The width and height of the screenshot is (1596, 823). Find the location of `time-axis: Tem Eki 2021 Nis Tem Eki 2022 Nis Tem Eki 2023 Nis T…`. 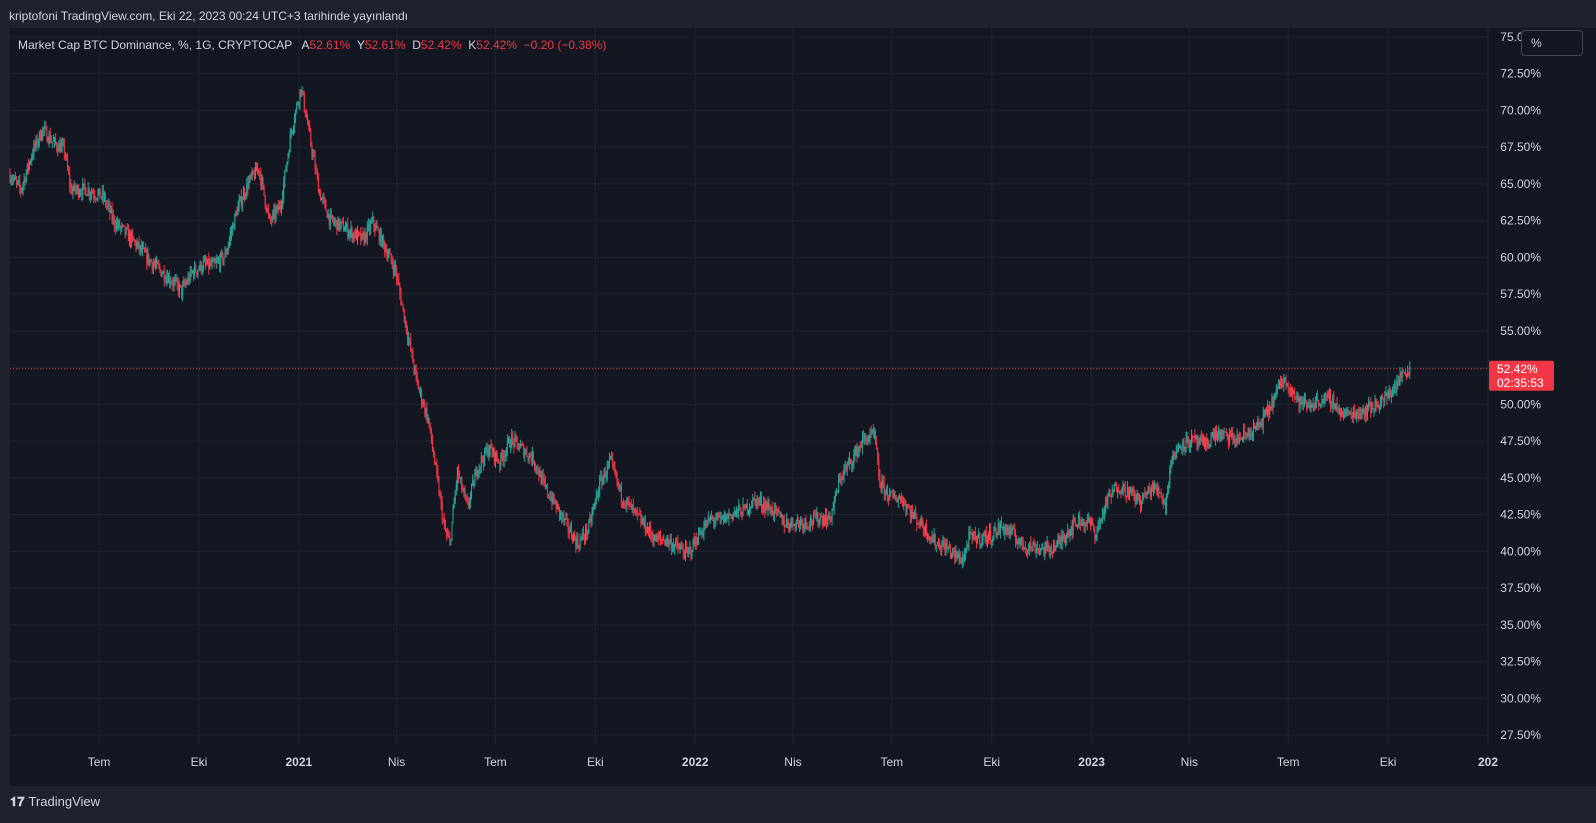

time-axis: Tem Eki 2021 Nis Tem Eki 2022 Nis Tem Eki 2023 Nis T… is located at coordinates (793, 762).